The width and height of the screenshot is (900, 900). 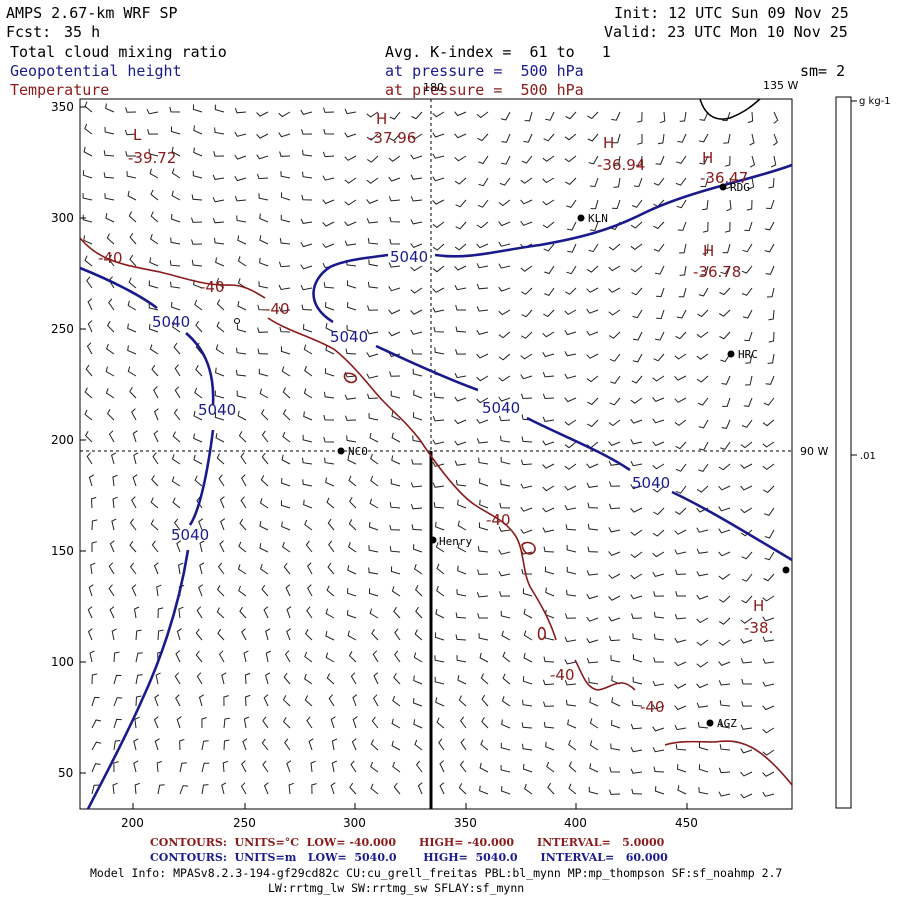 I want to click on height-contour, so click(x=350, y=288).